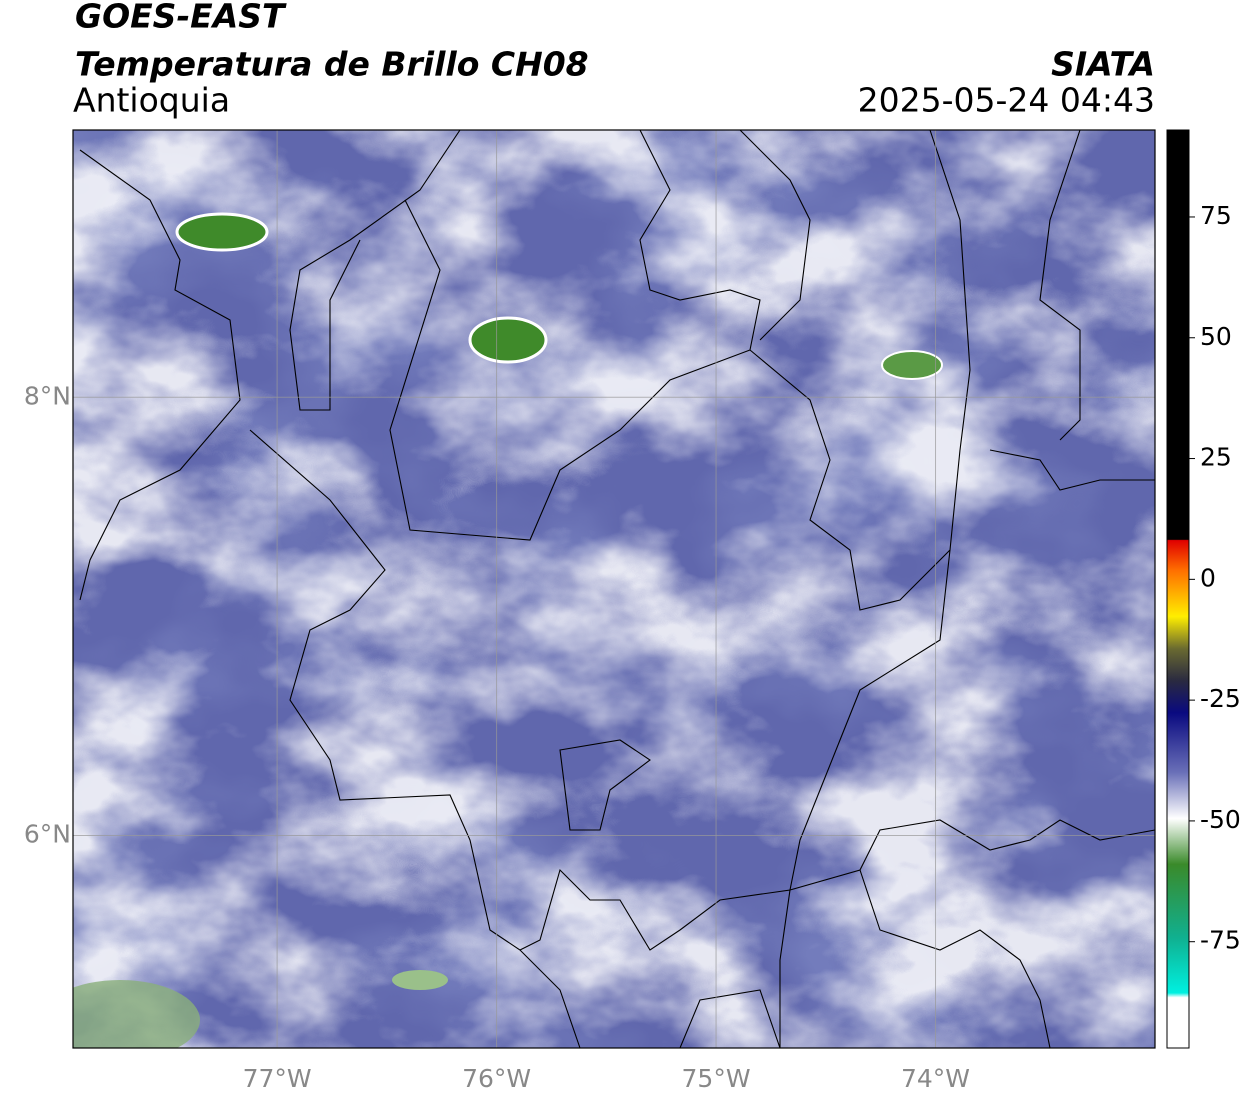 Image resolution: width=1252 pixels, height=1103 pixels. I want to click on lat-tick-label: 6°N, so click(47, 833).